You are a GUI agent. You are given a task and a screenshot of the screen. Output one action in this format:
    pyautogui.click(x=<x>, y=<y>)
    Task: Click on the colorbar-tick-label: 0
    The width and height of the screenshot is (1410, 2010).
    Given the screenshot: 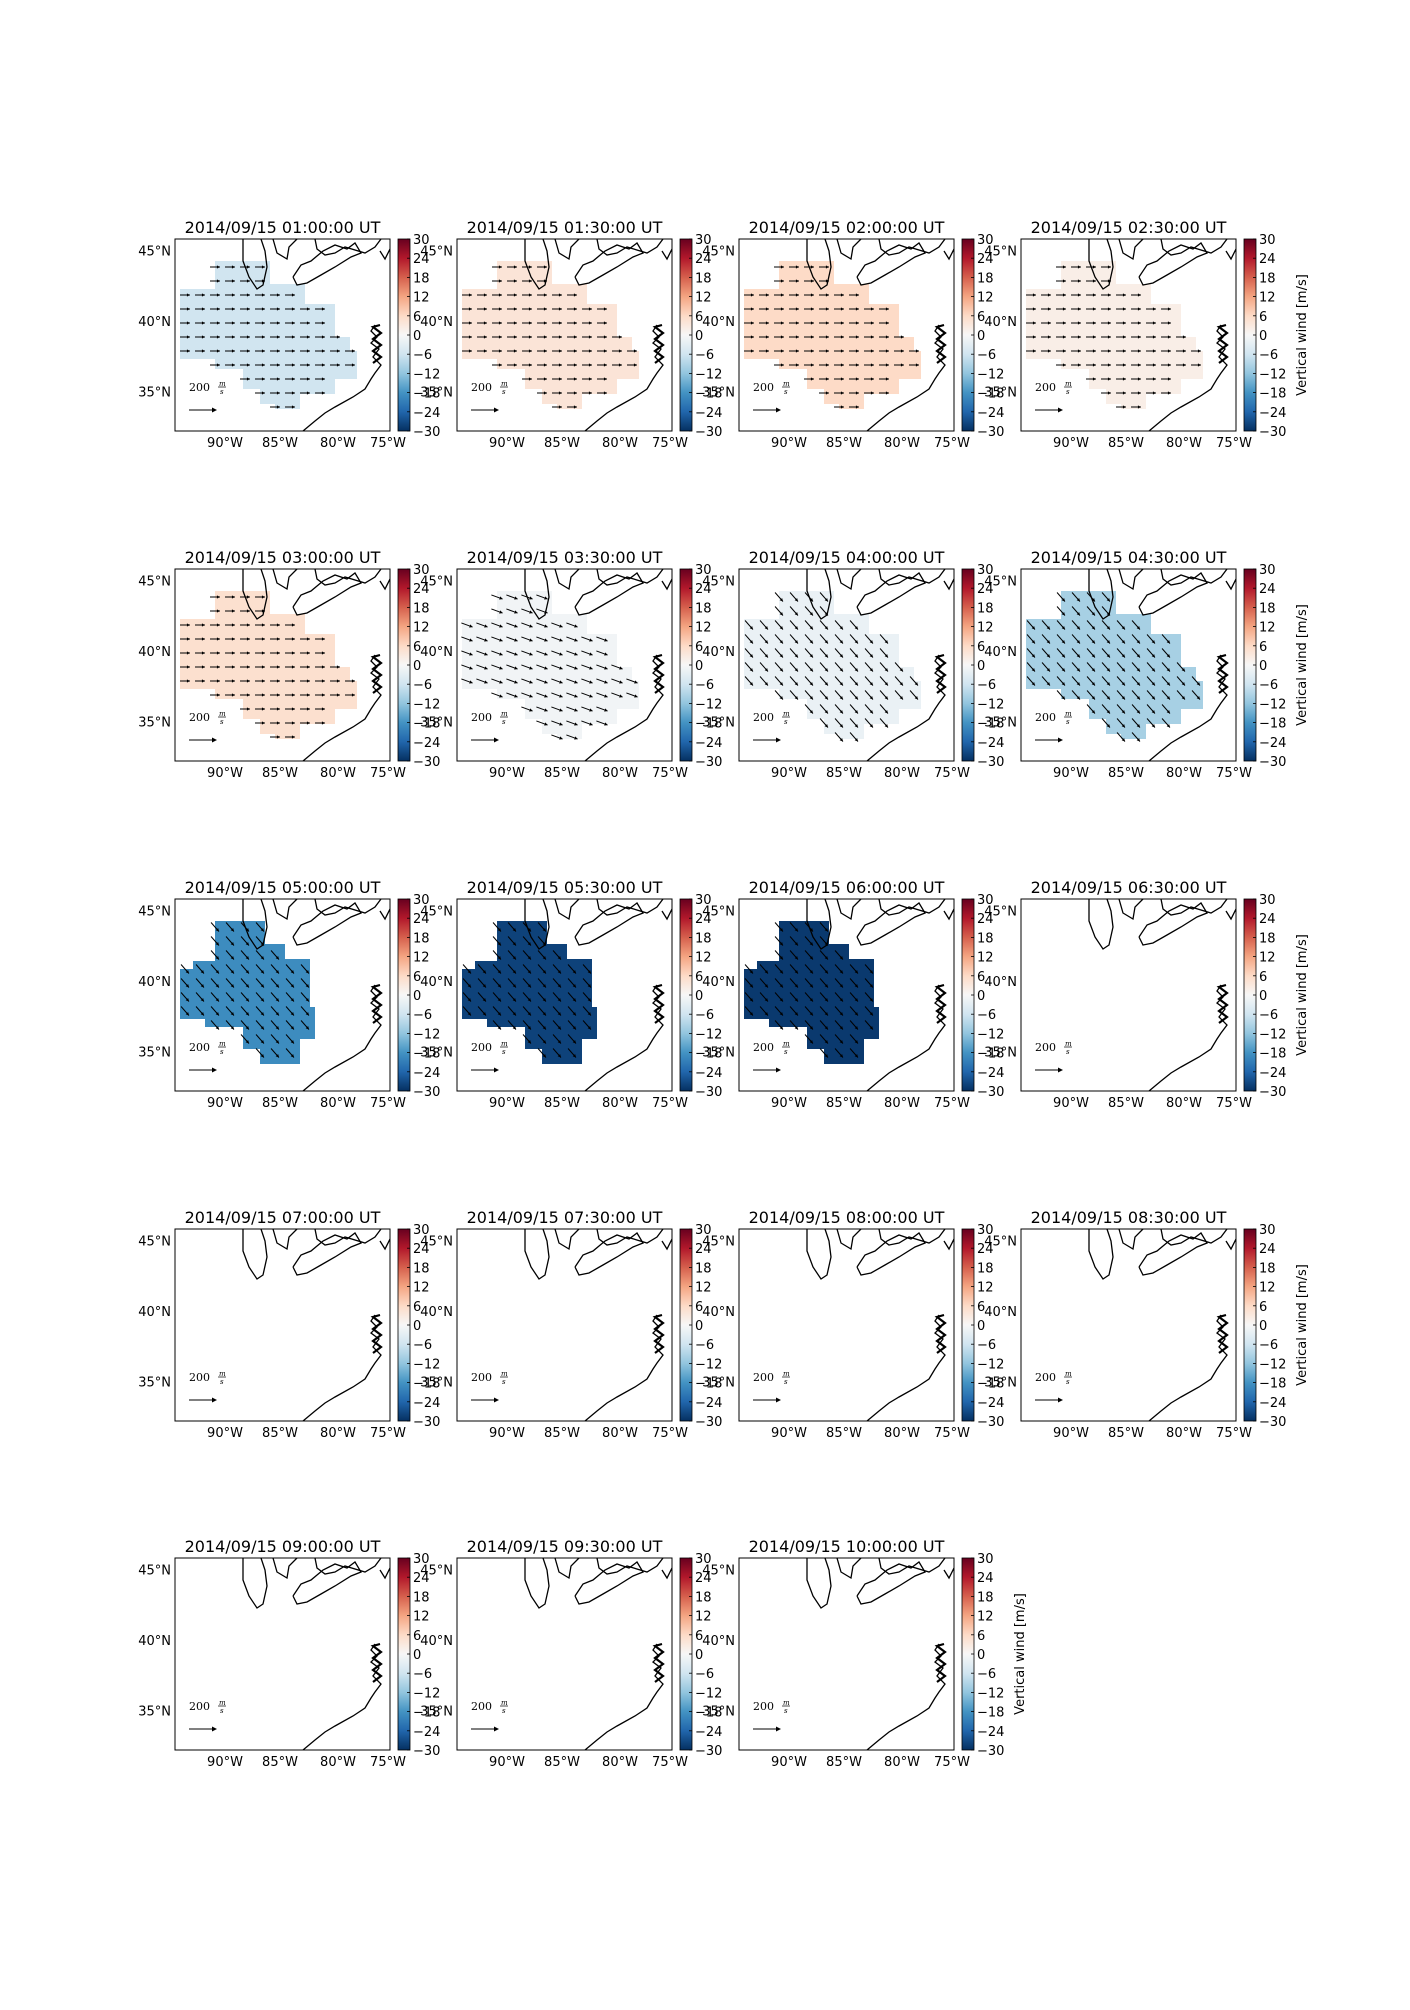 What is the action you would take?
    pyautogui.click(x=981, y=666)
    